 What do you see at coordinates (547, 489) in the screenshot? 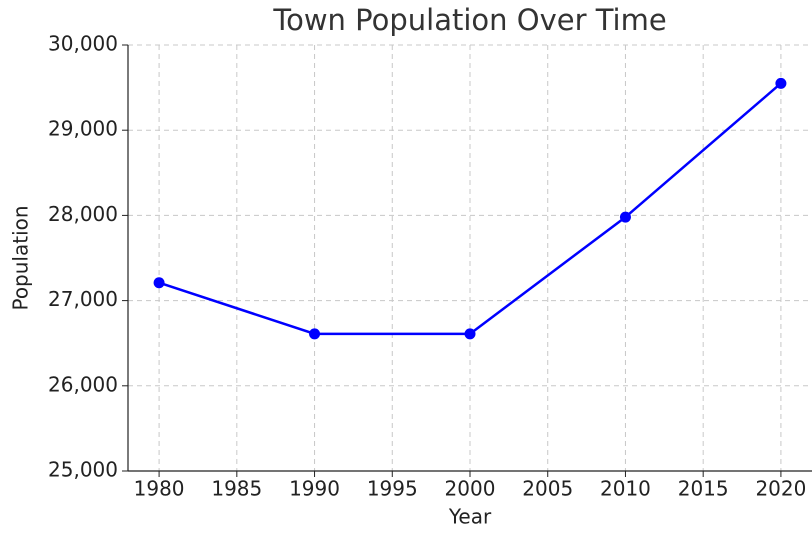
I see `x-tick-label: 2005` at bounding box center [547, 489].